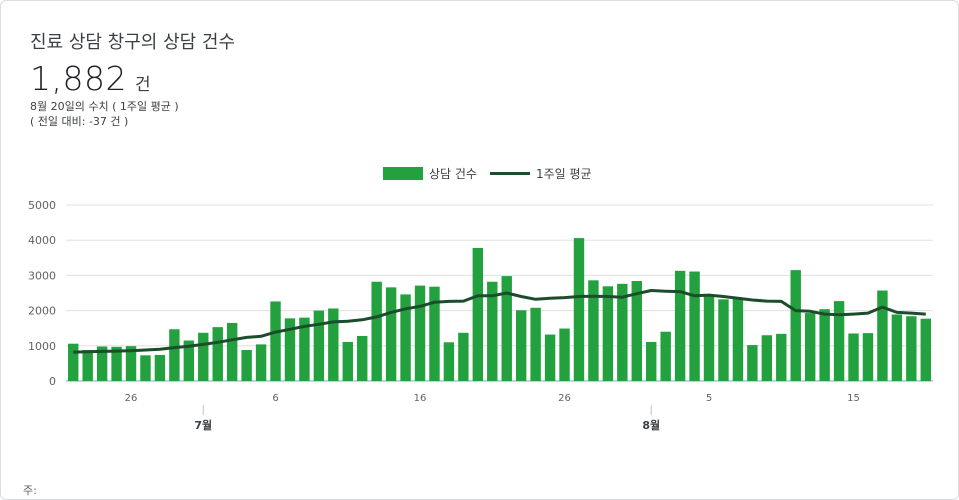  I want to click on summary-change-note: ( 전일 대비: -37 건 ), so click(79, 121).